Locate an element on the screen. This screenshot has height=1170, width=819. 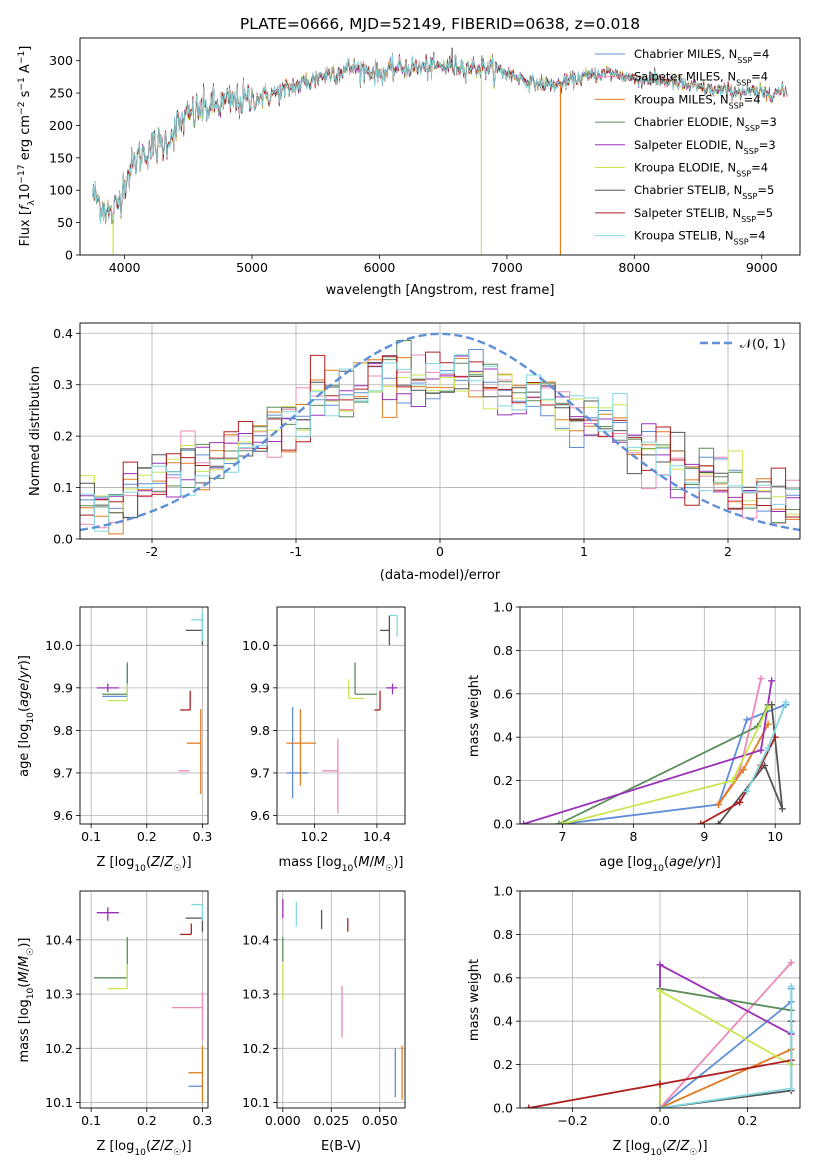
y-tick-label: 300 is located at coordinates (61, 60).